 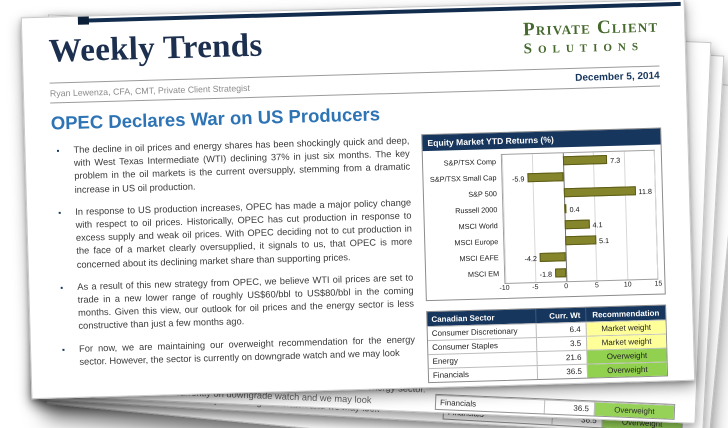 I want to click on chart-bar-value: 0.4, so click(x=574, y=209).